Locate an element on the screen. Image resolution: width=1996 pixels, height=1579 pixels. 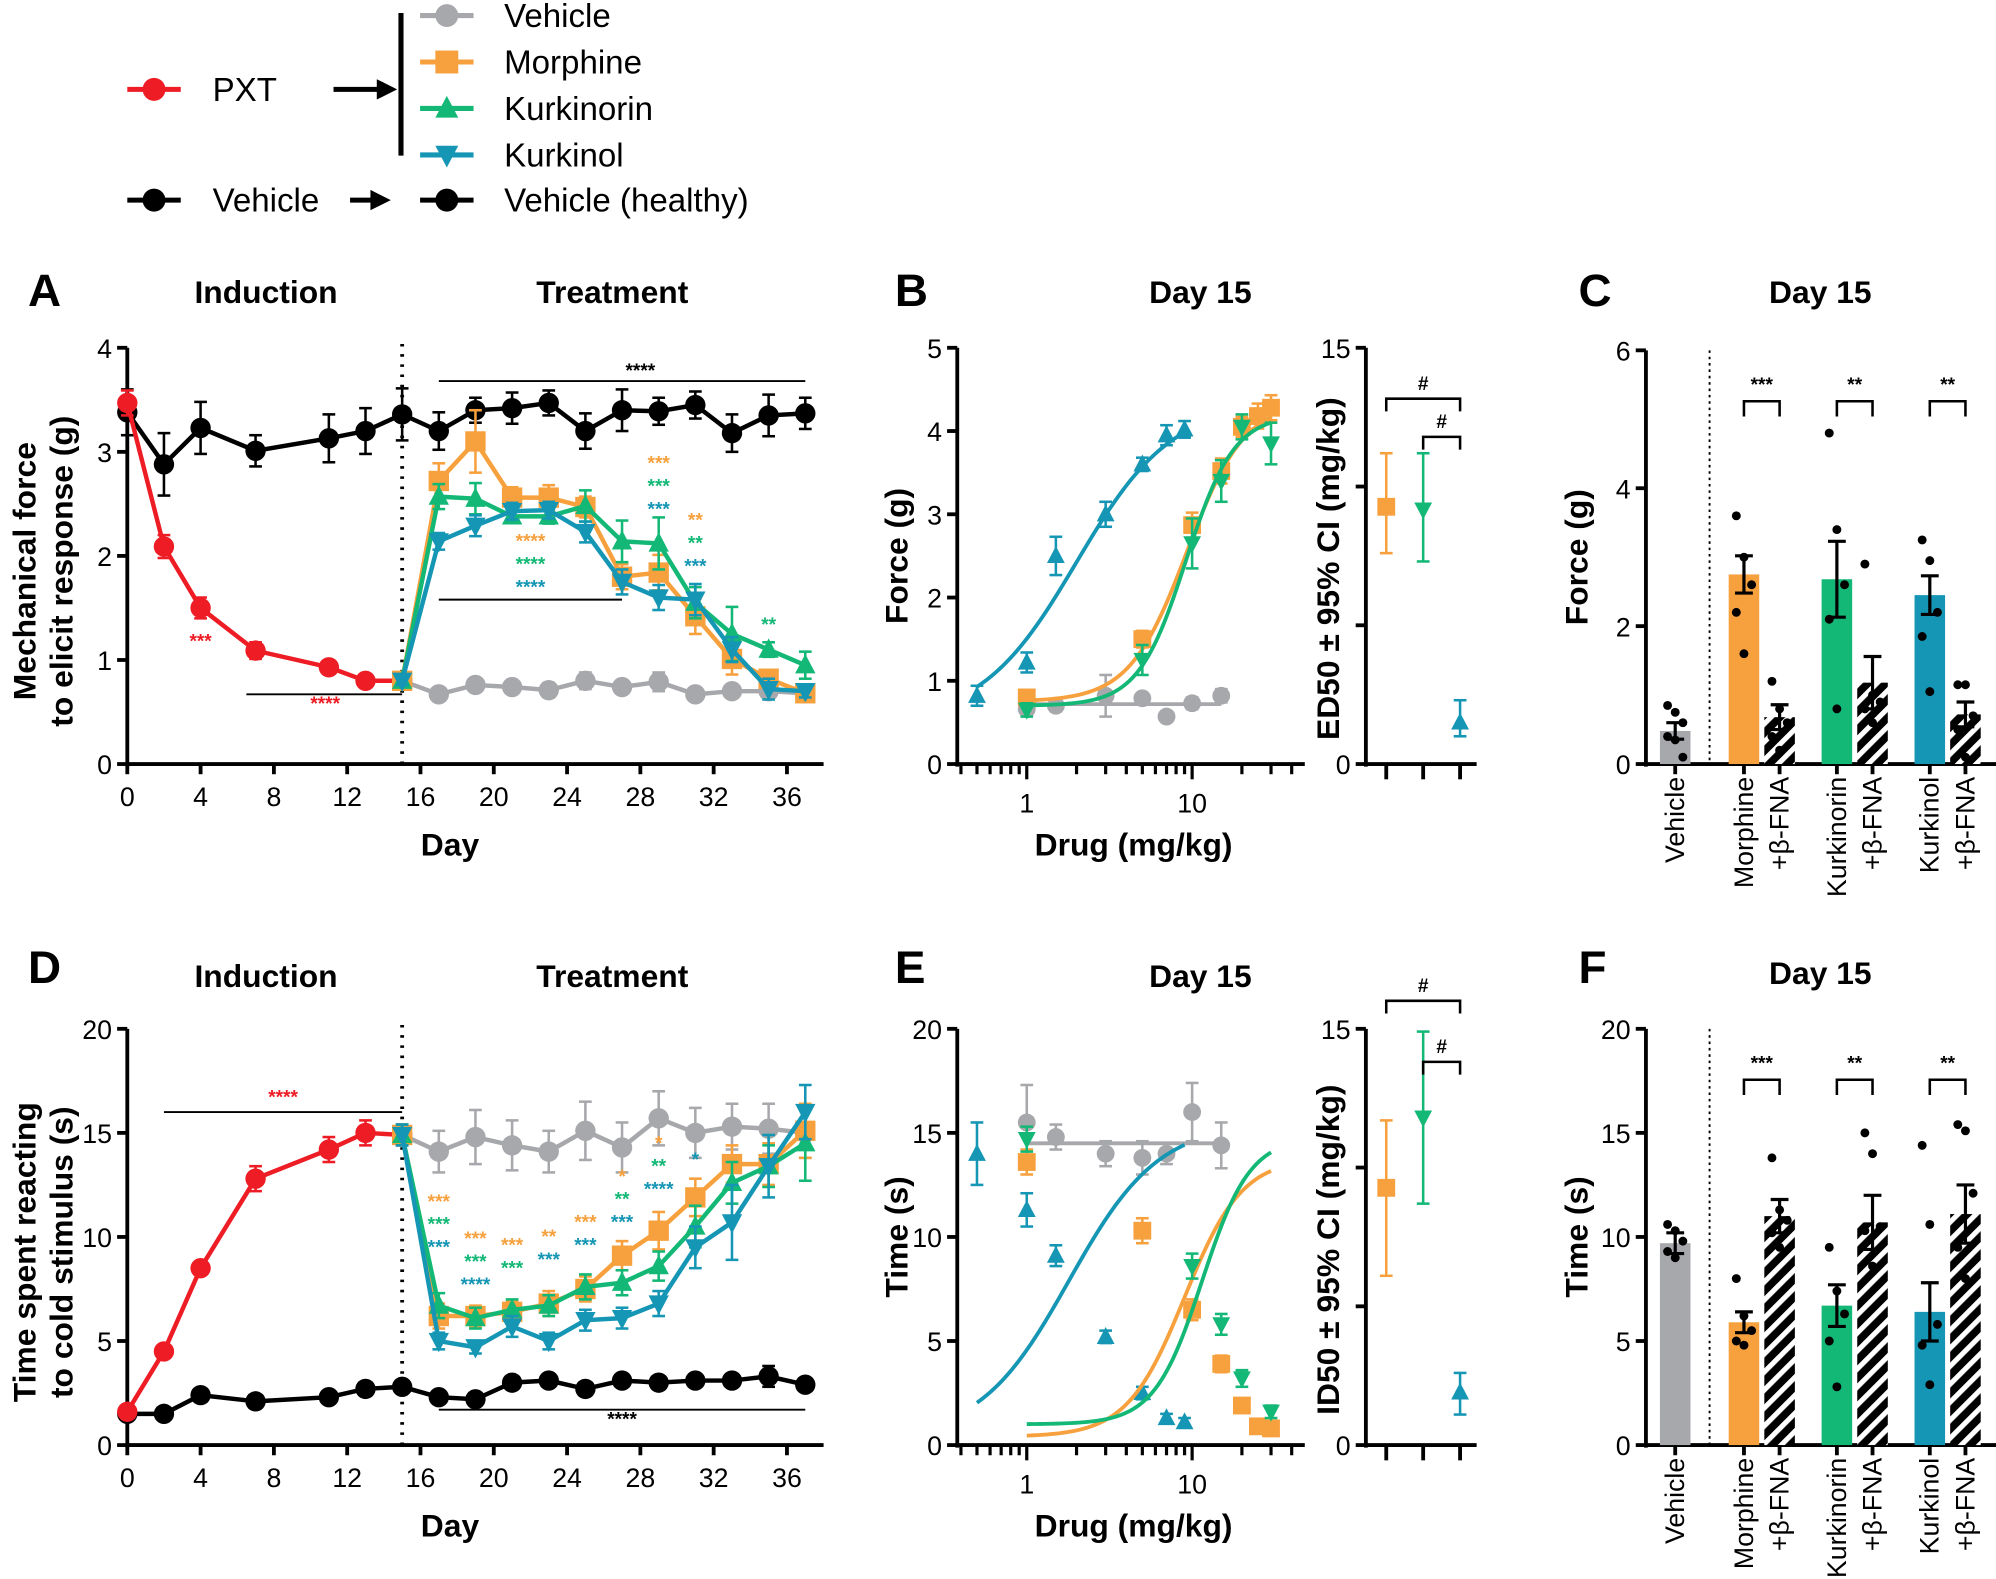
y-axis-label: Time spent reacting is located at coordinates (25, 1252).